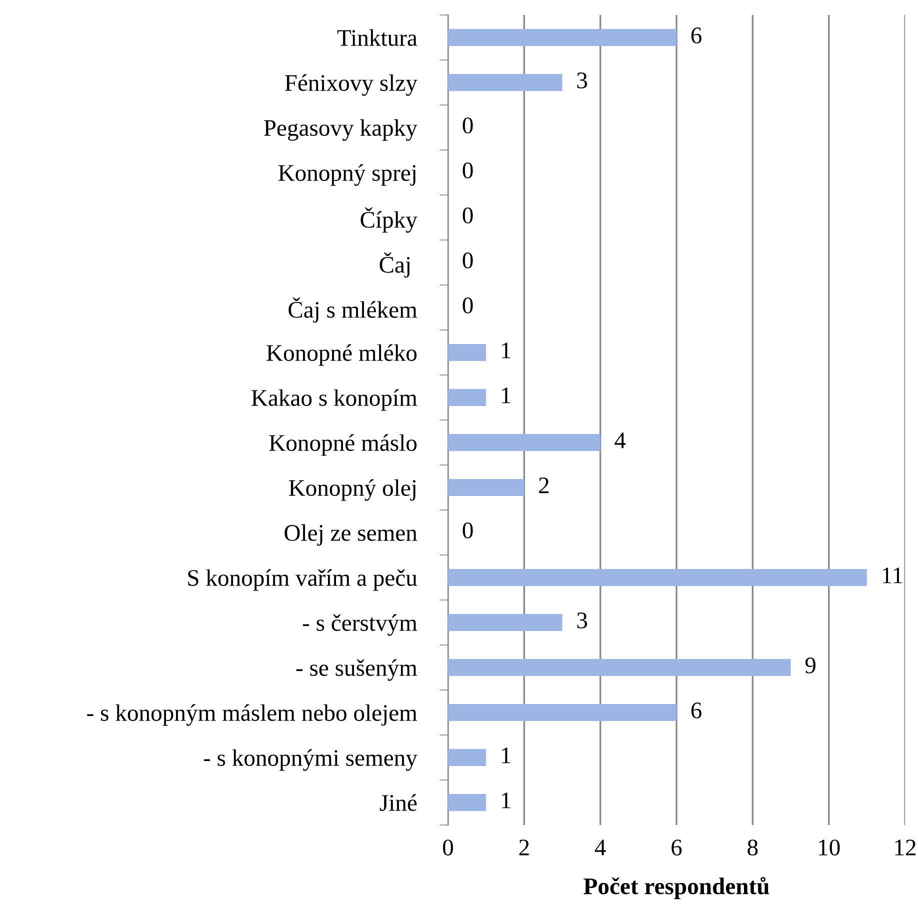  Describe the element at coordinates (357, 670) in the screenshot. I see `y-tick-label: - se sušeným` at that location.